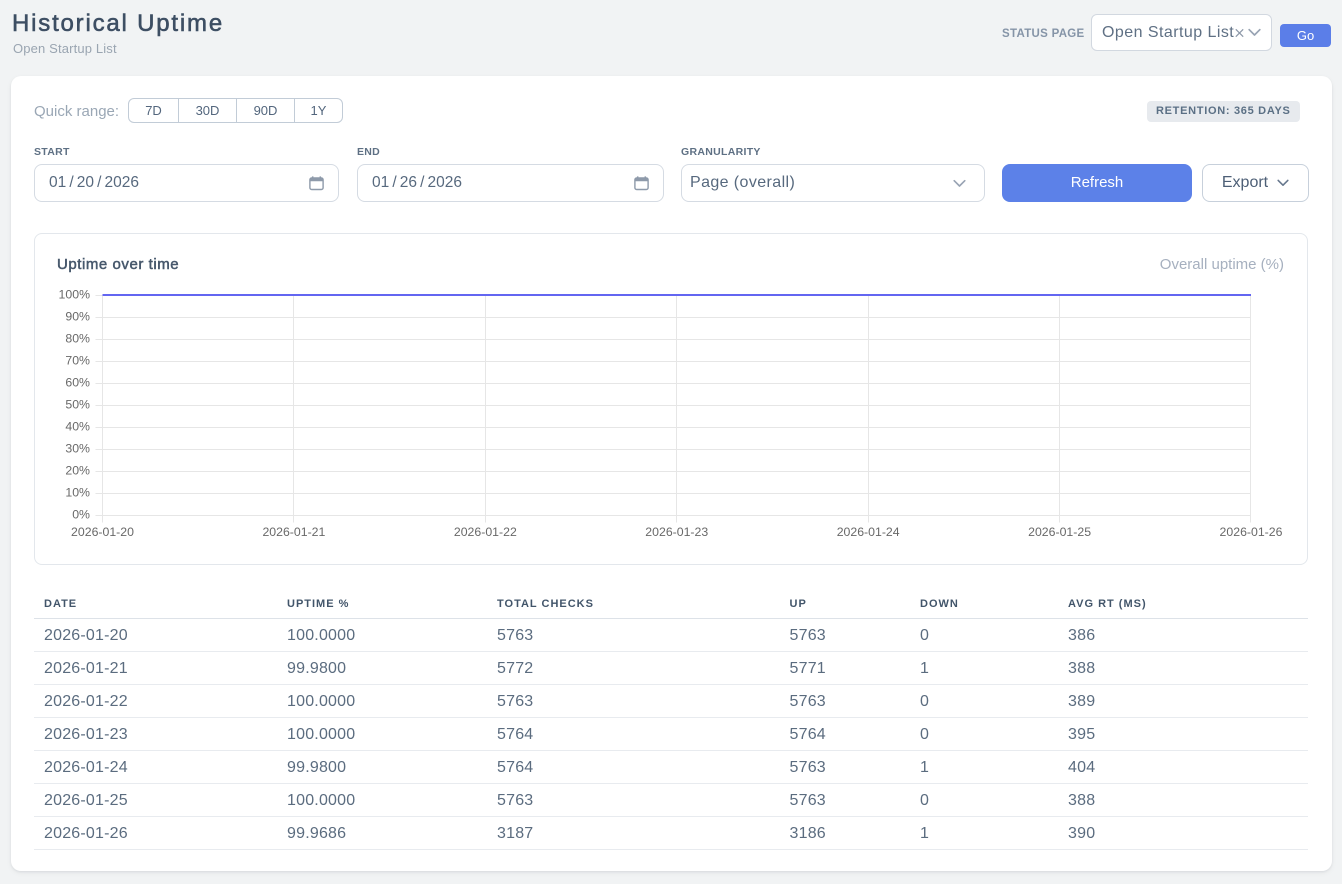  Describe the element at coordinates (676, 532) in the screenshot. I see `svg-text: 2026-01-23` at that location.